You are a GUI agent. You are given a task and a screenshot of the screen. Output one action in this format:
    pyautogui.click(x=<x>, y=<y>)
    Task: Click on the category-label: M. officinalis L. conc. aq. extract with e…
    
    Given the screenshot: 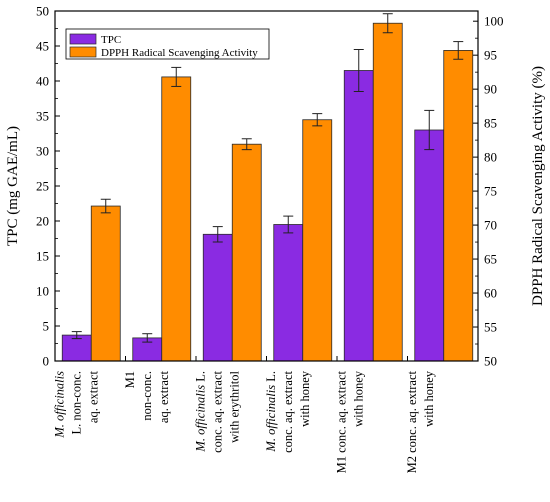 What is the action you would take?
    pyautogui.click(x=217, y=411)
    